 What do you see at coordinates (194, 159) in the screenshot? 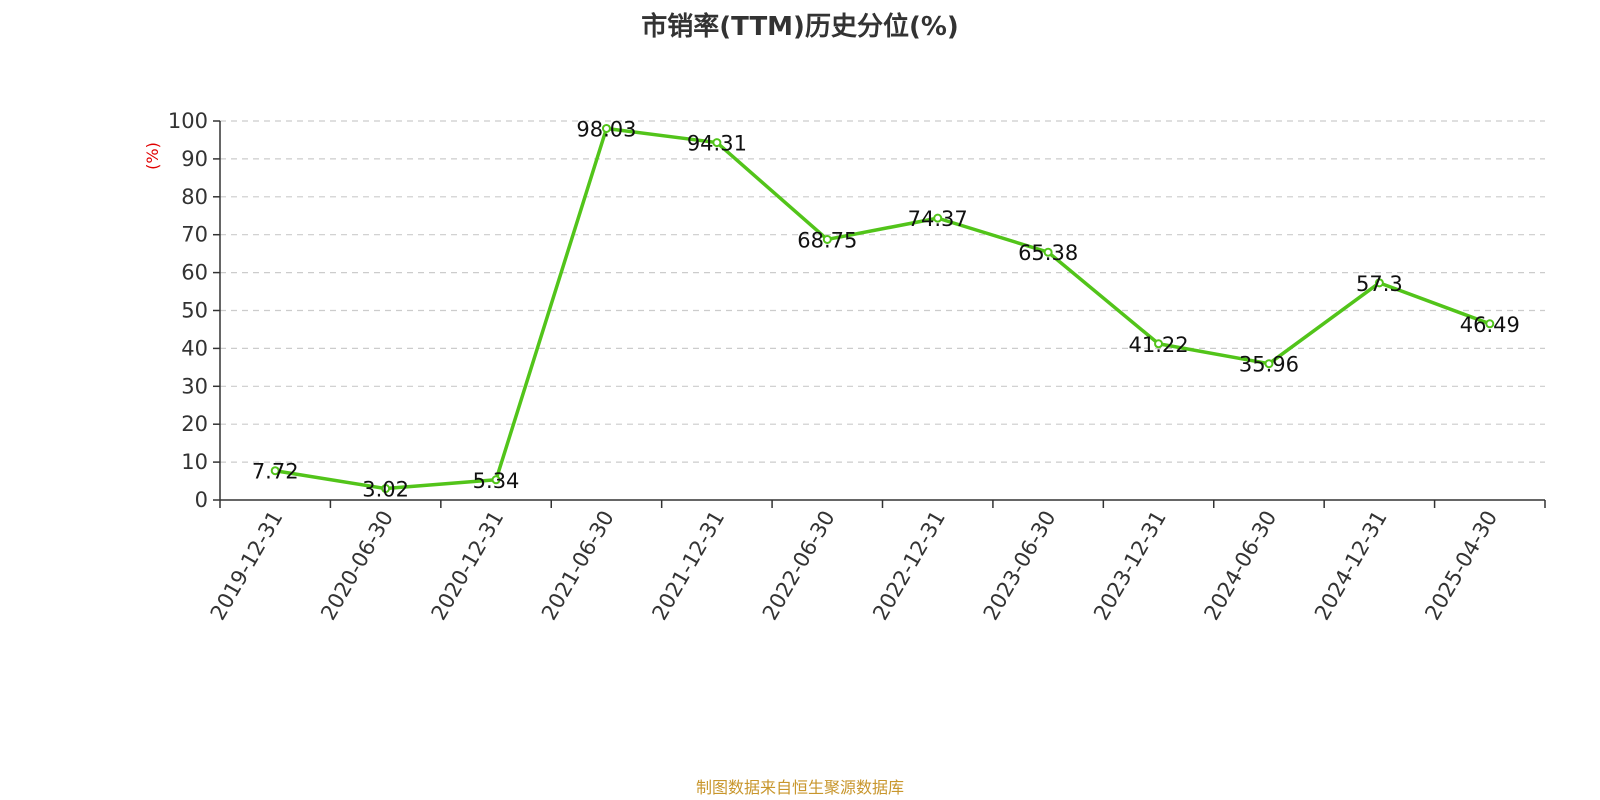
I see `y-tick-label: 90` at bounding box center [194, 159].